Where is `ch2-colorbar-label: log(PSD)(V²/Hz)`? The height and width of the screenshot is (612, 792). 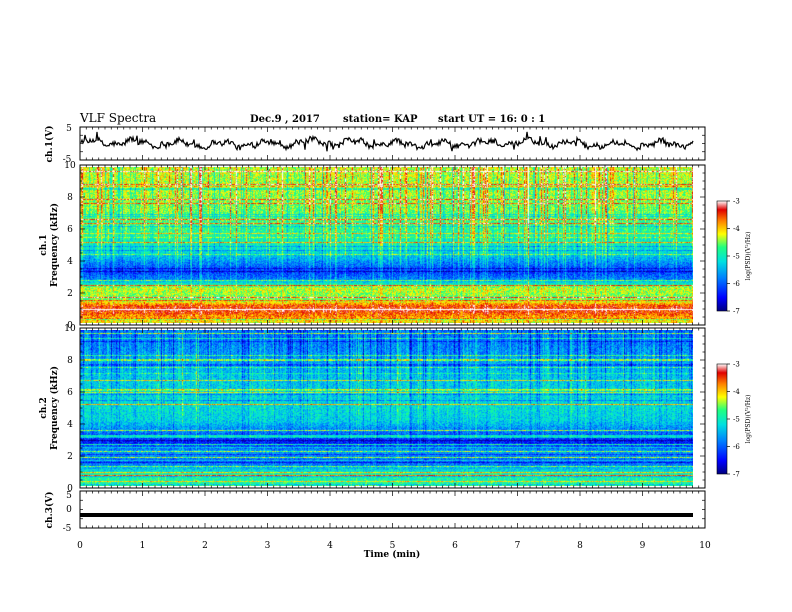 ch2-colorbar-label: log(PSD)(V²/Hz) is located at coordinates (748, 419).